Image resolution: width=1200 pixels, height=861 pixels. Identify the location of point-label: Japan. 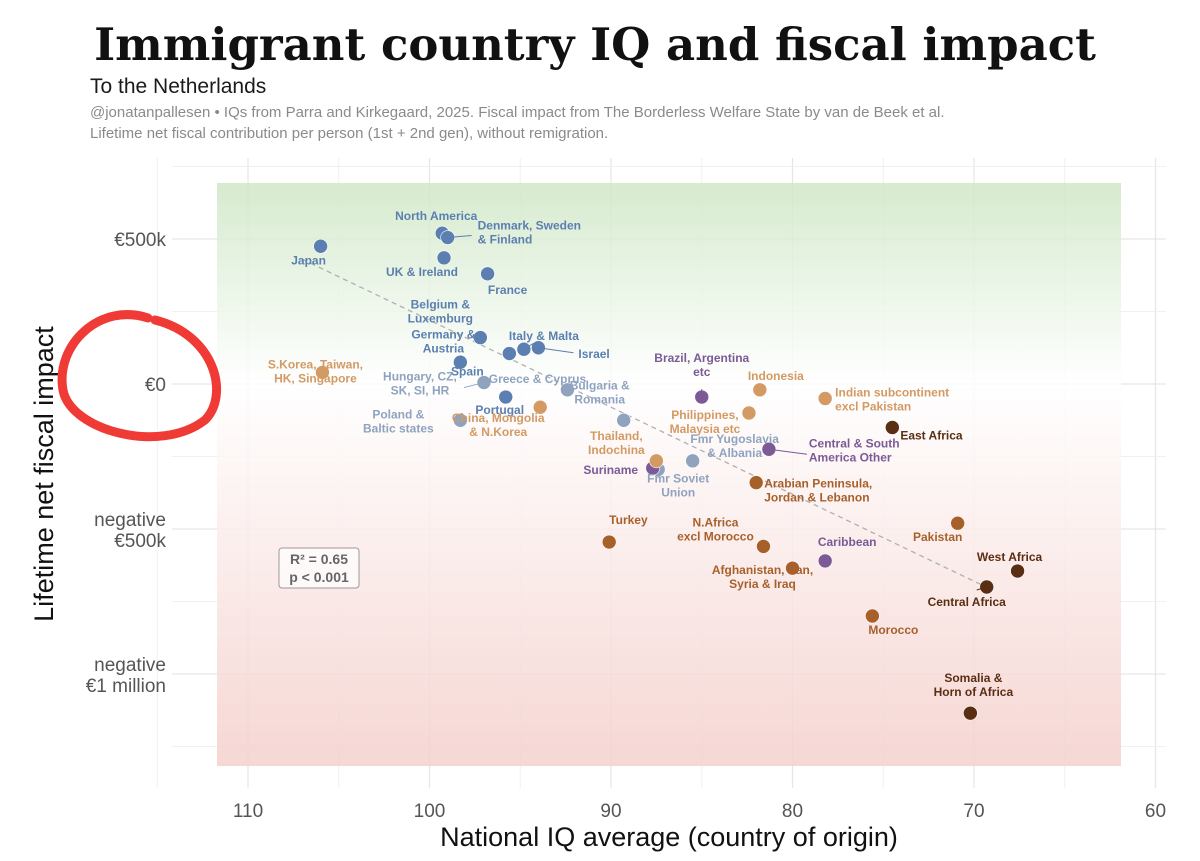
(308, 260).